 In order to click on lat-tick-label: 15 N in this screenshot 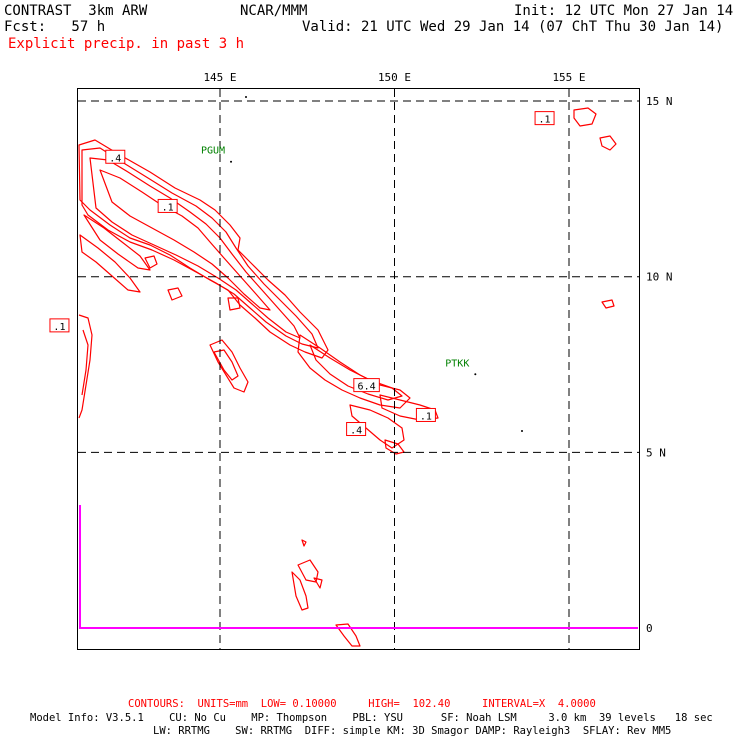, I will do `click(659, 101)`.